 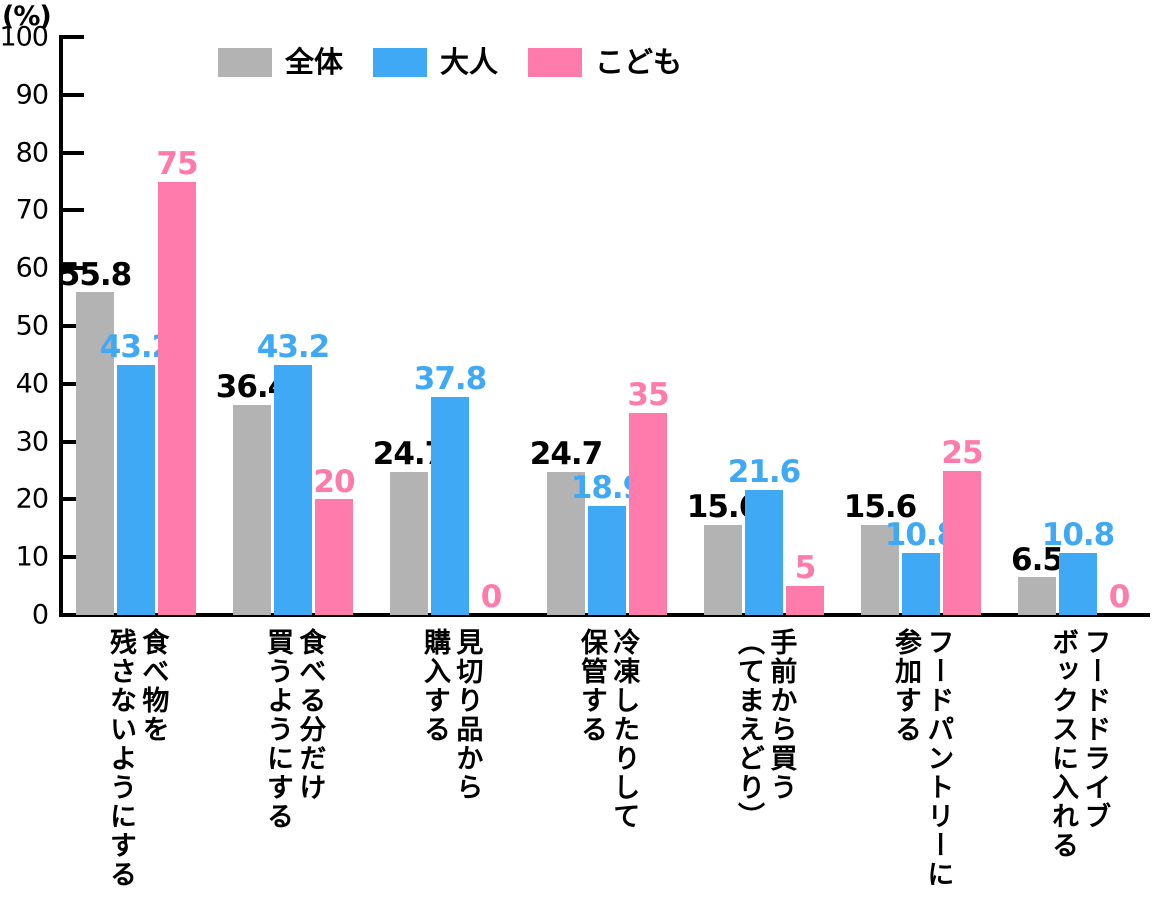 What do you see at coordinates (469, 62) in the screenshot?
I see `legend-label: 大人` at bounding box center [469, 62].